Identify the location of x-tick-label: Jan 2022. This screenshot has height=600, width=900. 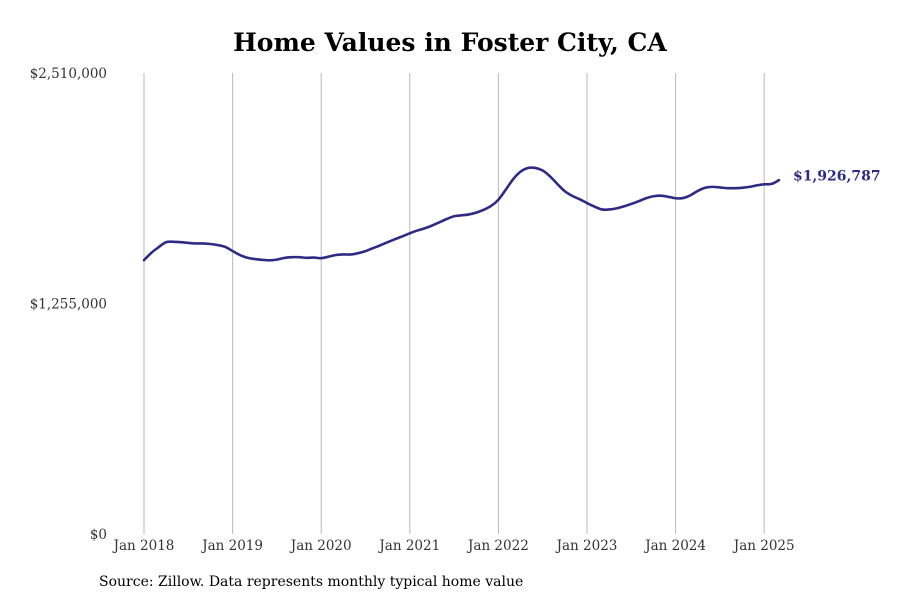
(497, 546).